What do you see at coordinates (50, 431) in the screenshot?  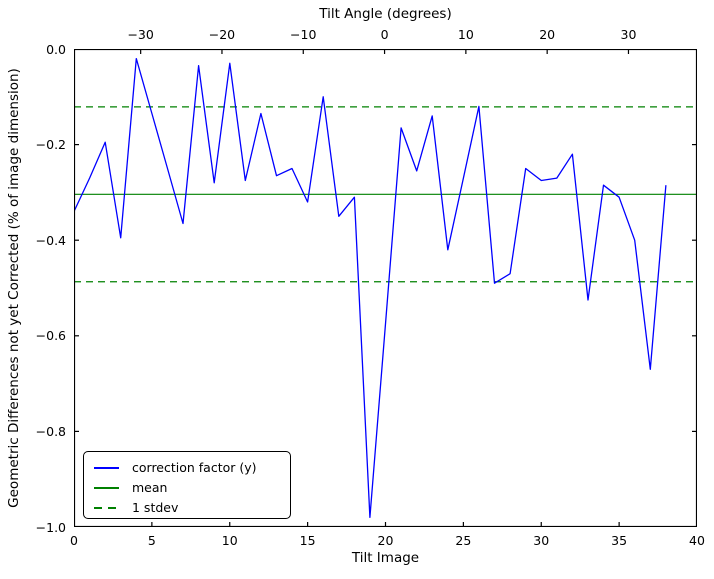 I see `tick-label: −0.8` at bounding box center [50, 431].